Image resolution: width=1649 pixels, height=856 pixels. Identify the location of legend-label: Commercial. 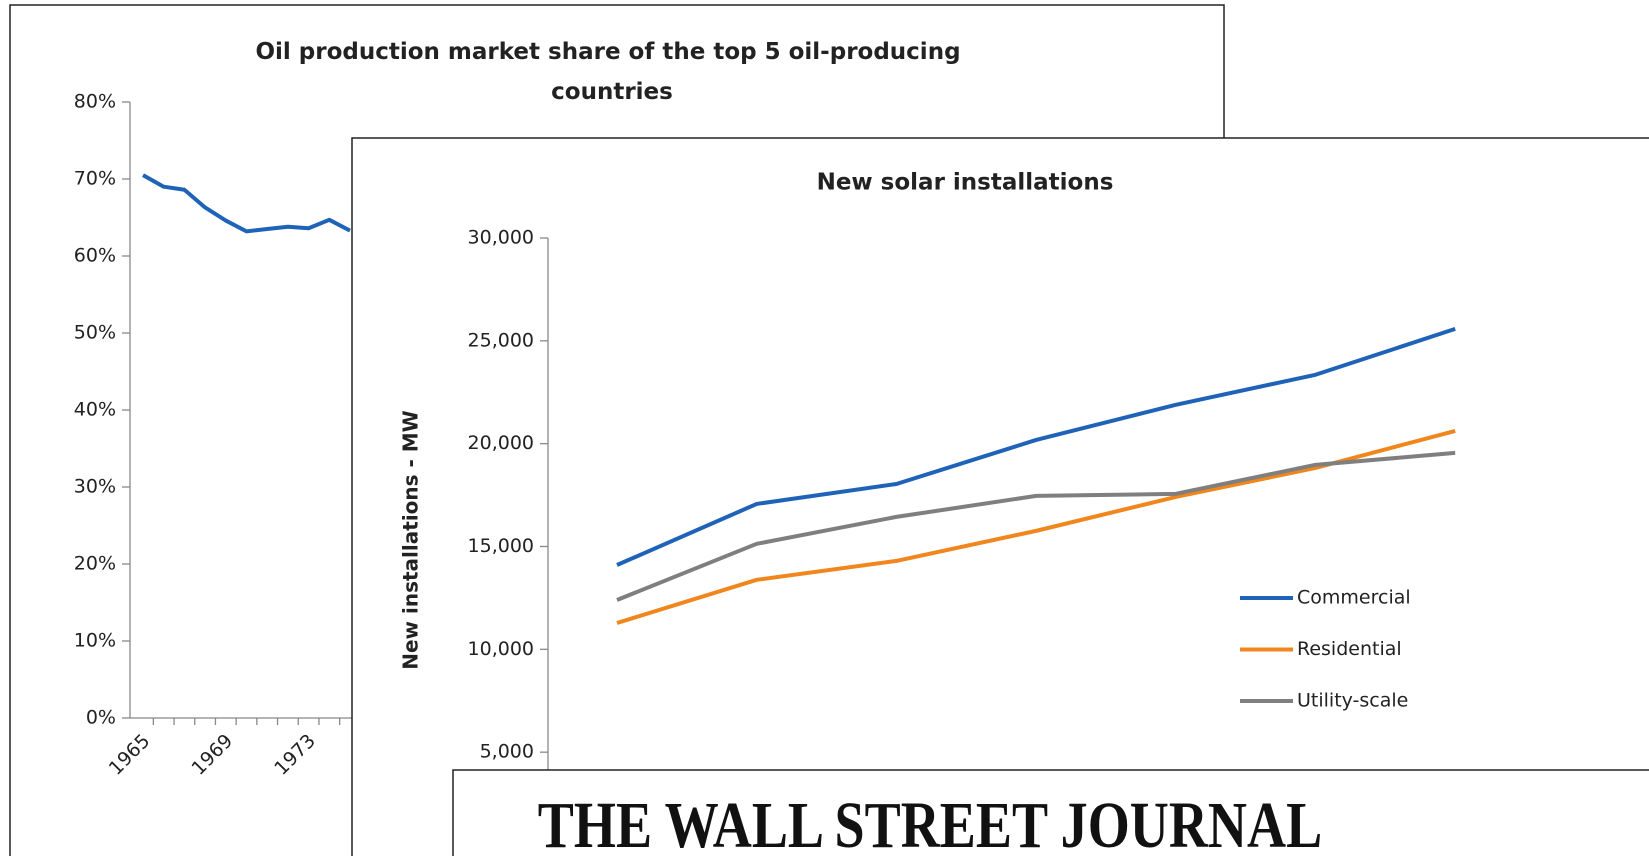
(1354, 598).